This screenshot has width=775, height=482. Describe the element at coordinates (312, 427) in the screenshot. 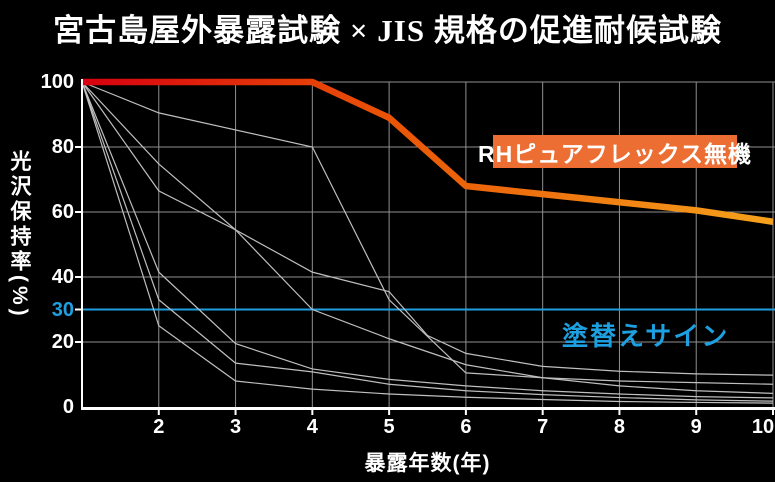

I see `x-tick-label: 4` at that location.